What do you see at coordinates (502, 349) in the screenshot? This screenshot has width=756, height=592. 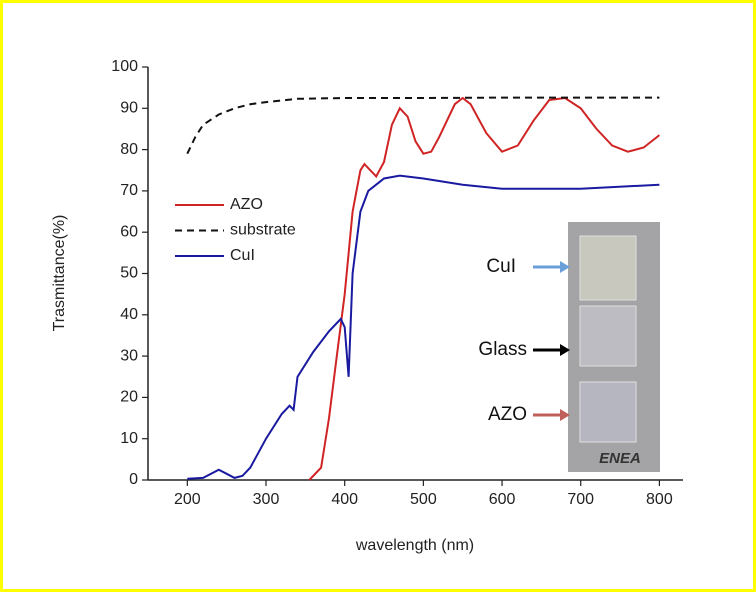 I see `inset-label: Glass` at bounding box center [502, 349].